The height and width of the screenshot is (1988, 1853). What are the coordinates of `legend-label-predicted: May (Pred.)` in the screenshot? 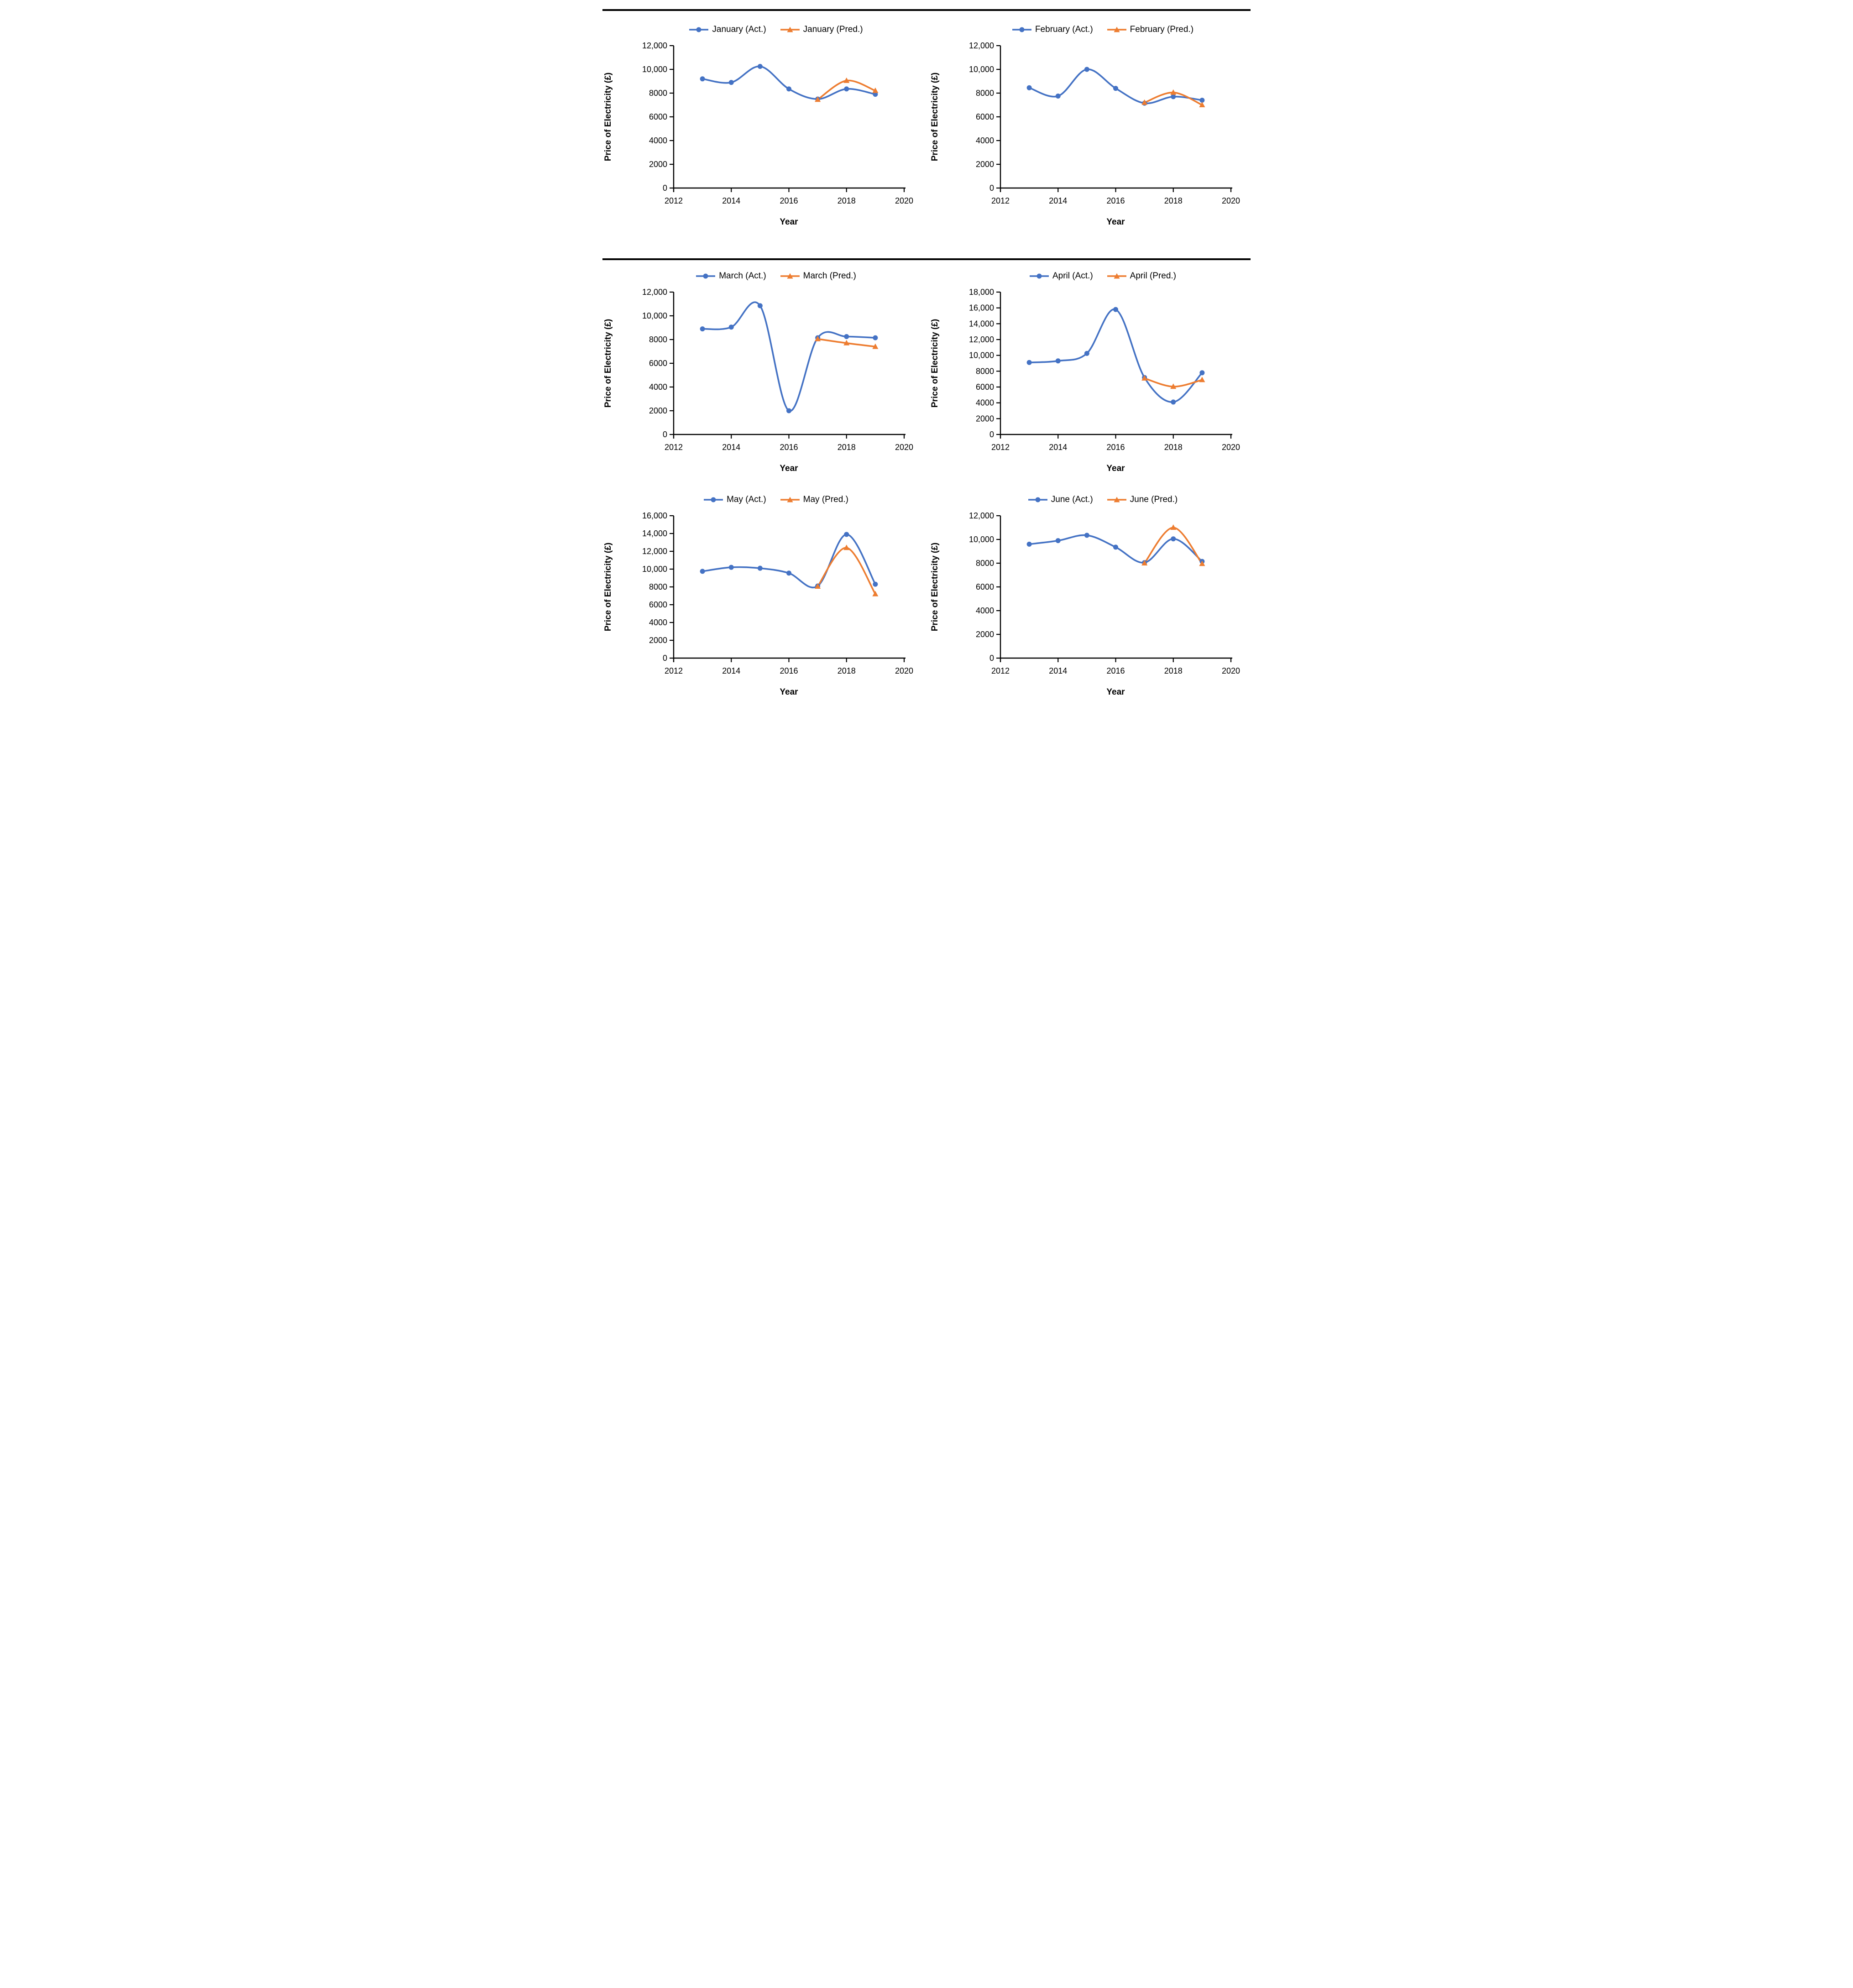 It's located at (825, 499).